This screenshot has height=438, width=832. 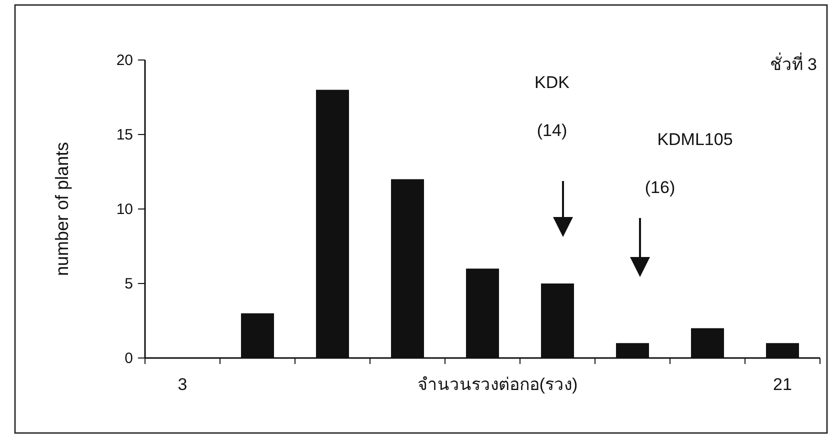 What do you see at coordinates (62, 209) in the screenshot?
I see `y-axis-title: number of plants` at bounding box center [62, 209].